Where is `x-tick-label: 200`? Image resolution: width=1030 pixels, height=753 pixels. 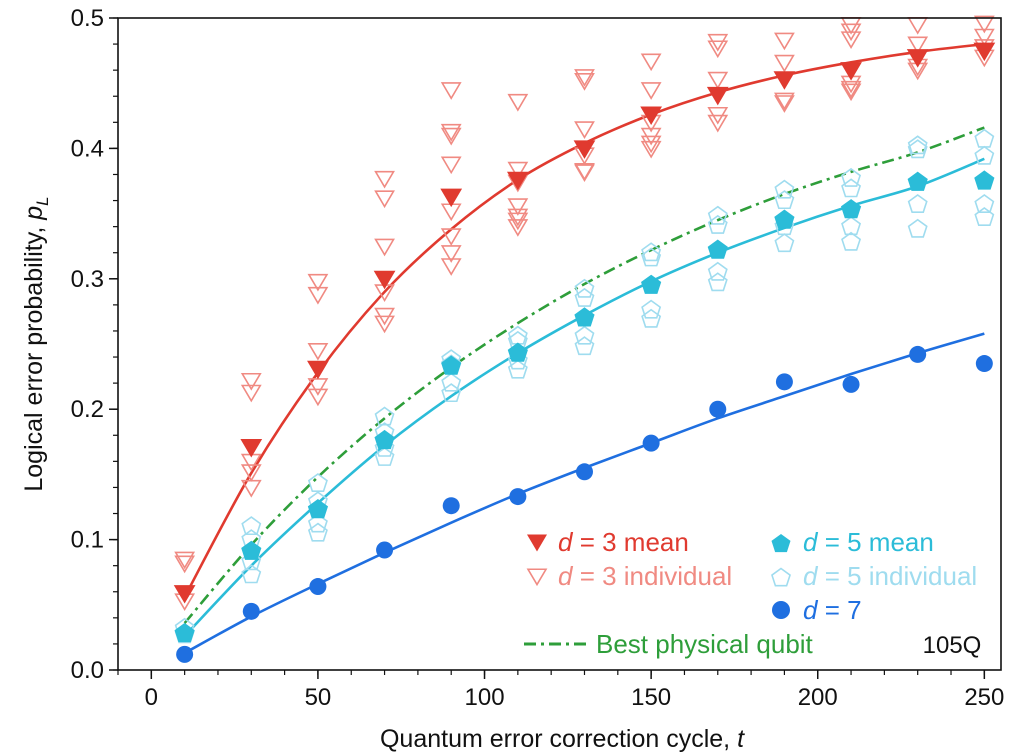 x-tick-label: 200 is located at coordinates (818, 697).